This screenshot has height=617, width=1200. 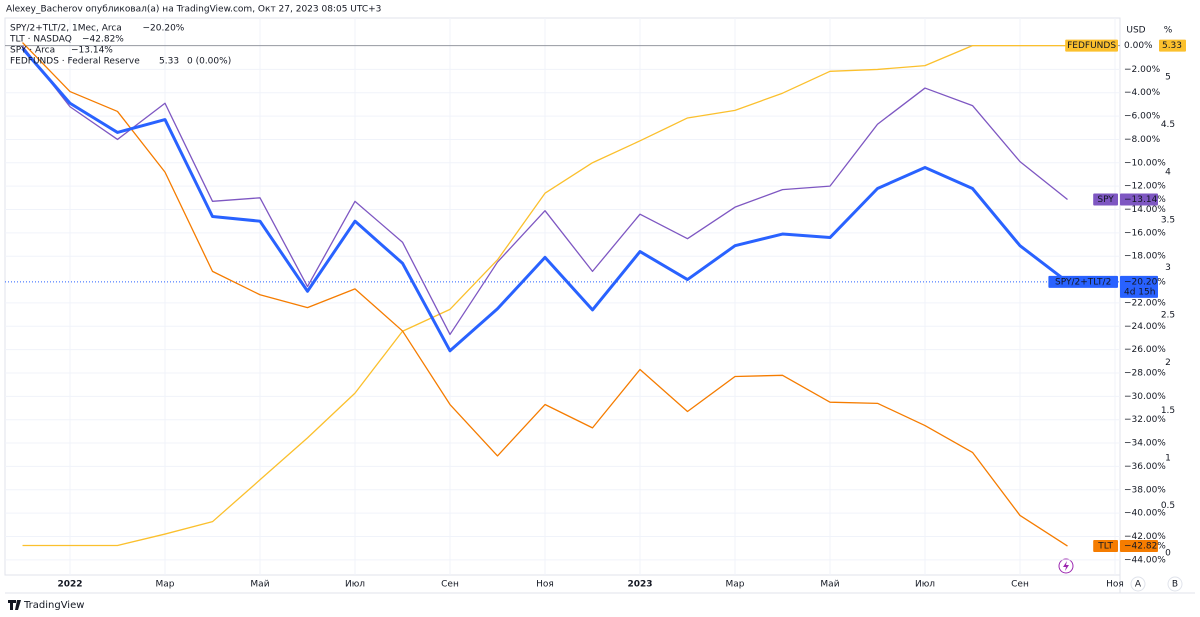 I want to click on y-tick-label: −42.00%, so click(x=1145, y=537).